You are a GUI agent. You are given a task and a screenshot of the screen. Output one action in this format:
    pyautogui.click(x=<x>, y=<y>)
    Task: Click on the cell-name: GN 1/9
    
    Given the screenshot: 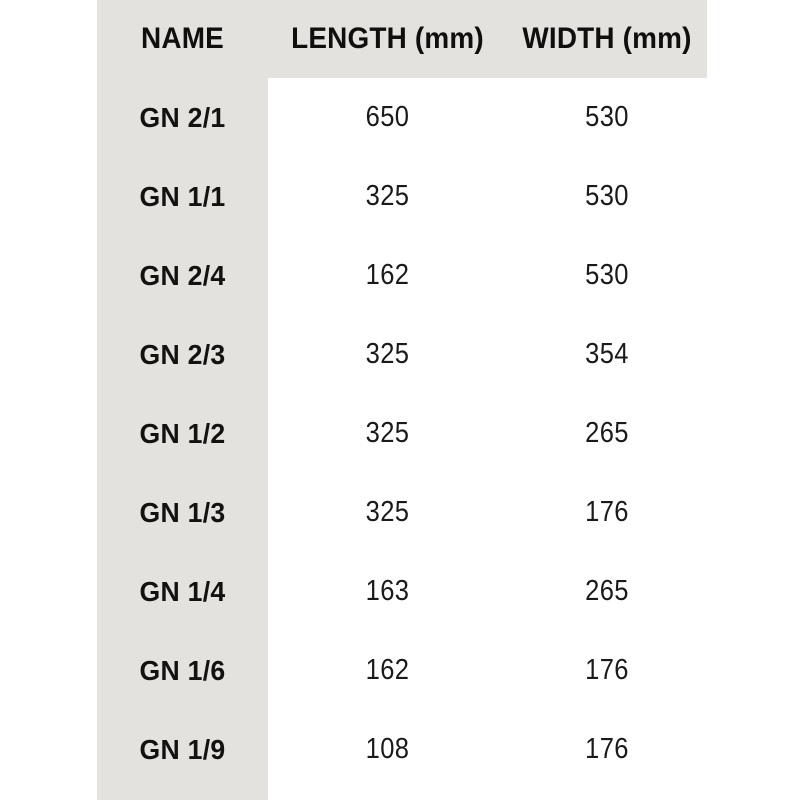 What is the action you would take?
    pyautogui.click(x=182, y=749)
    